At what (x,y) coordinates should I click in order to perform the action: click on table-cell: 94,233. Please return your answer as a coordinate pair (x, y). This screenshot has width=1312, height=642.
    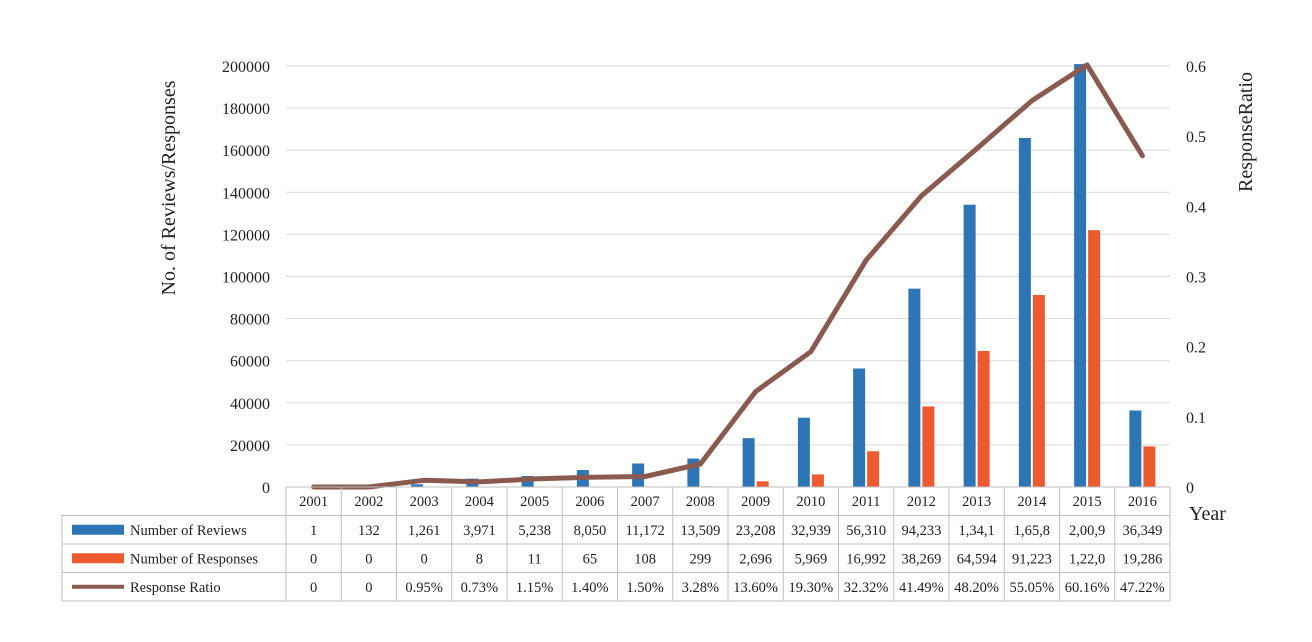
    Looking at the image, I should click on (921, 531).